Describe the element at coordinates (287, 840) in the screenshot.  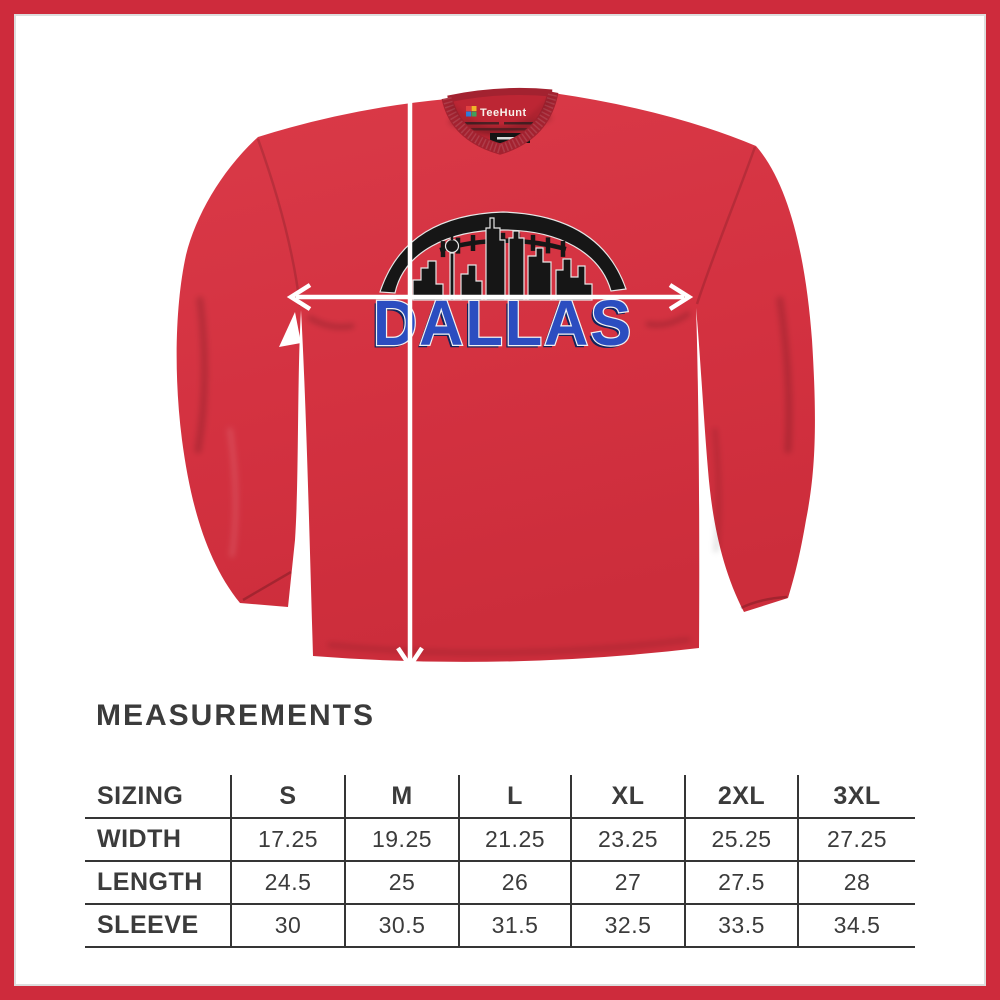
I see `table-cell: 17.25` at that location.